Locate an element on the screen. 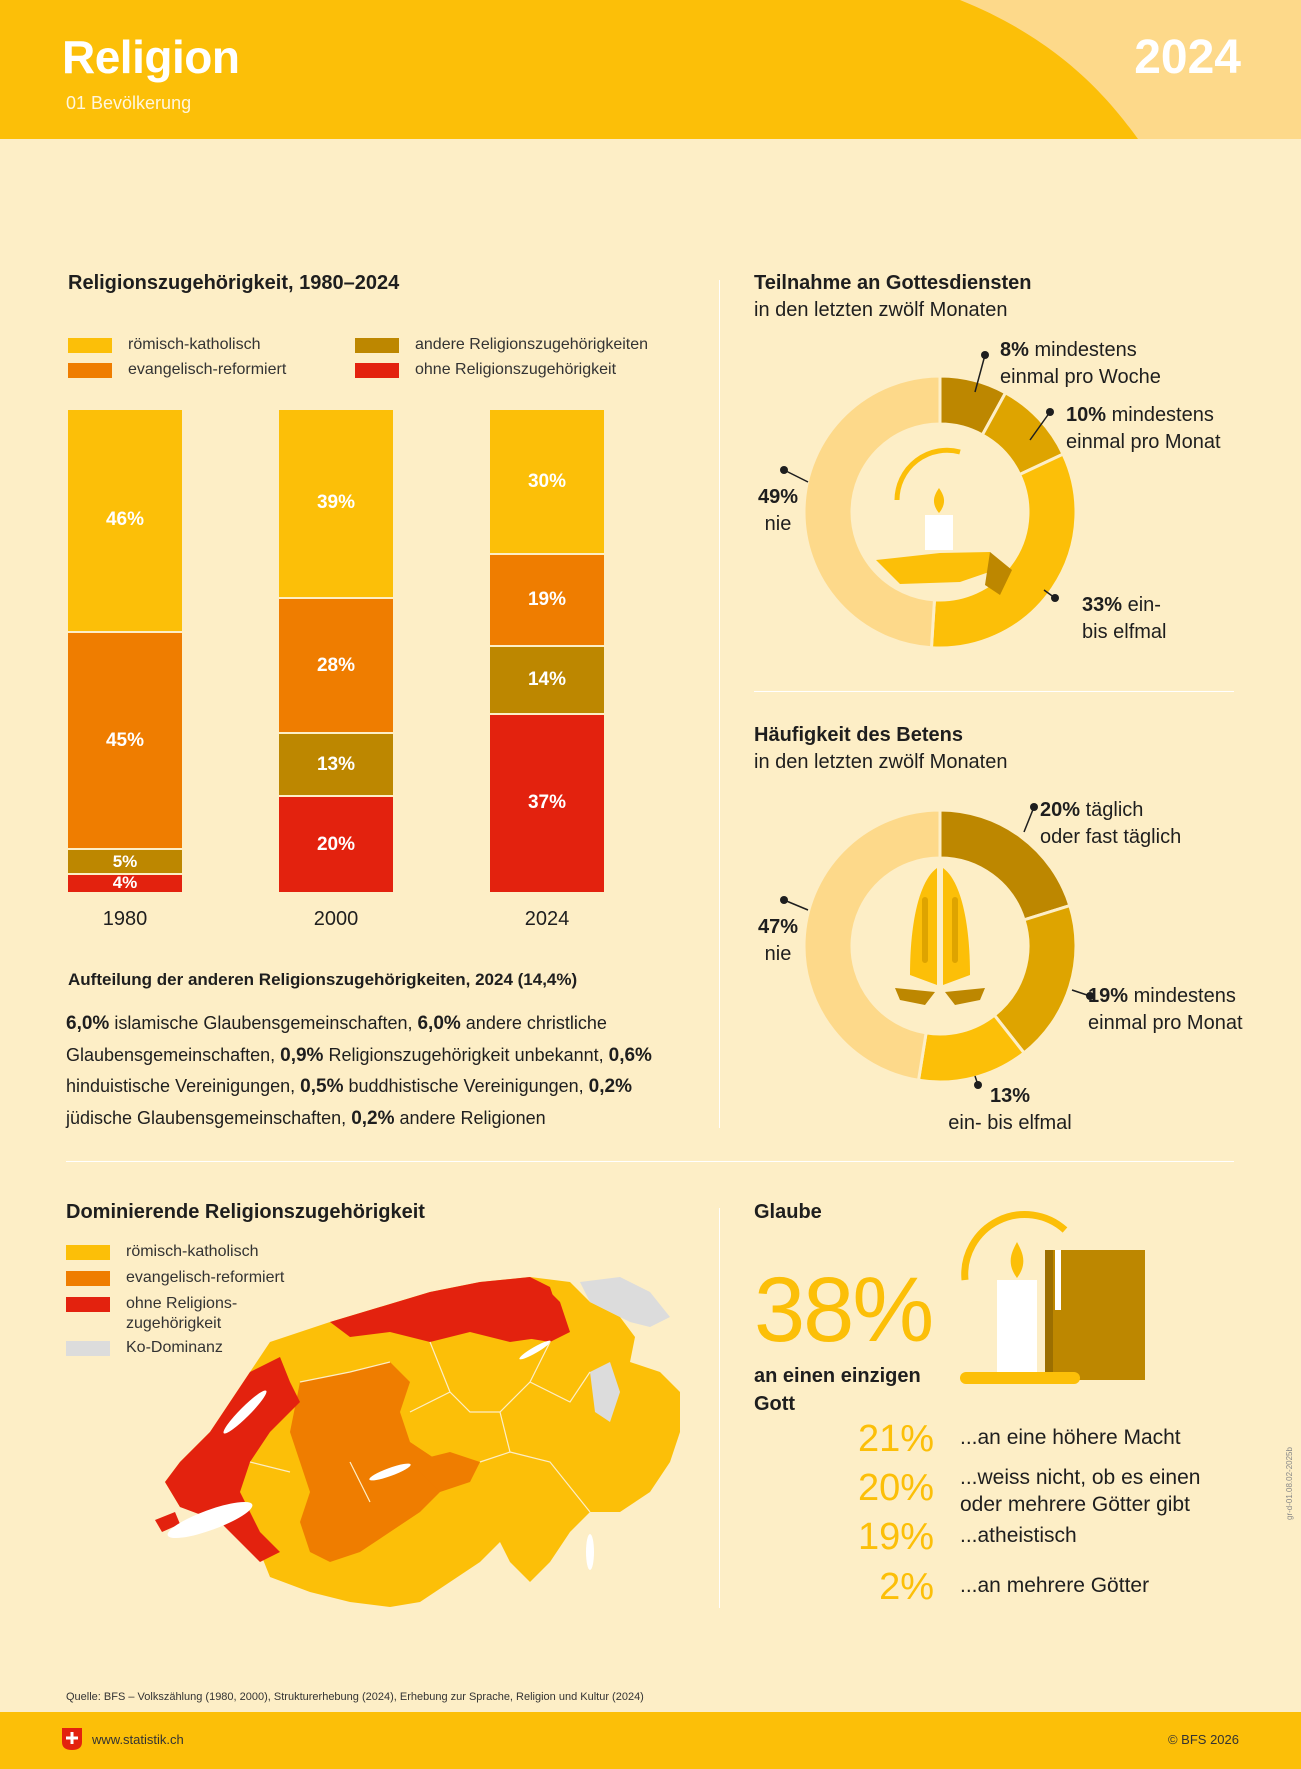  map-region-catholic-base is located at coordinates (422, 1442).